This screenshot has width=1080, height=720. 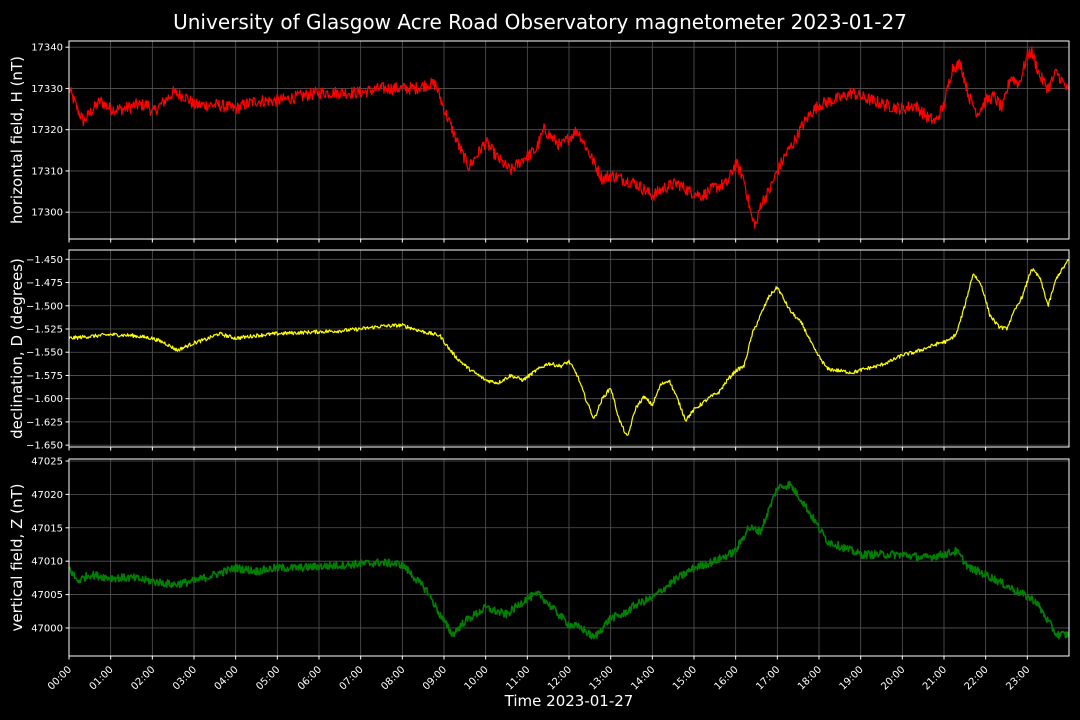 I want to click on y-tick-label: 17300, so click(x=47, y=213).